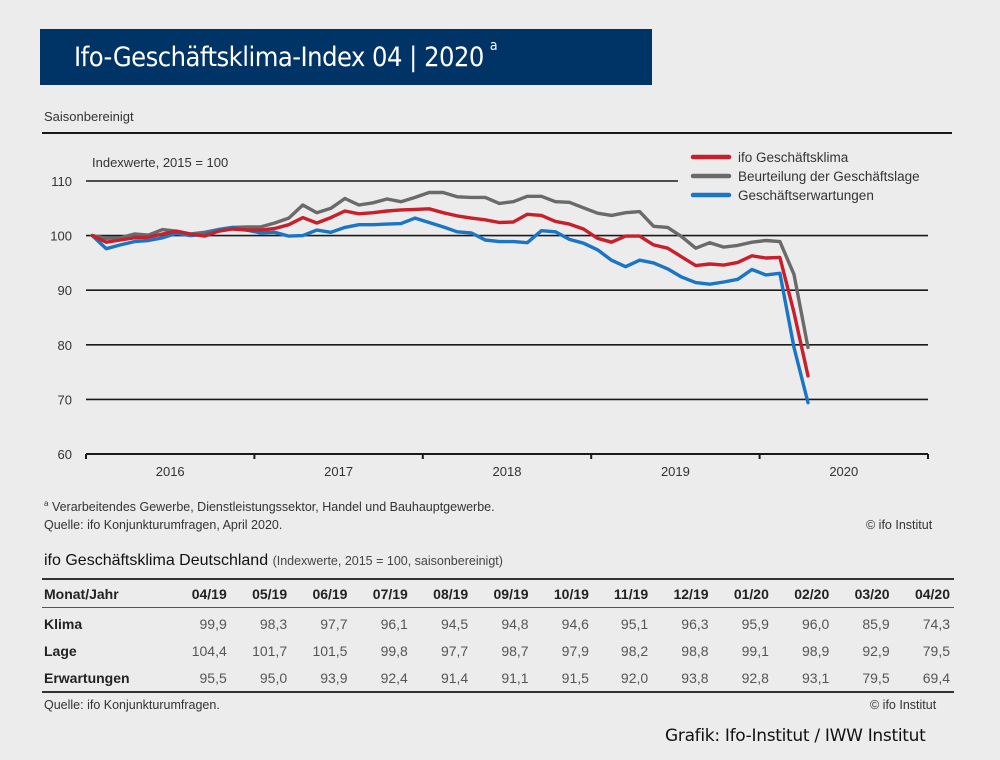  Describe the element at coordinates (634, 623) in the screenshot. I see `table-cell: 95,1` at that location.